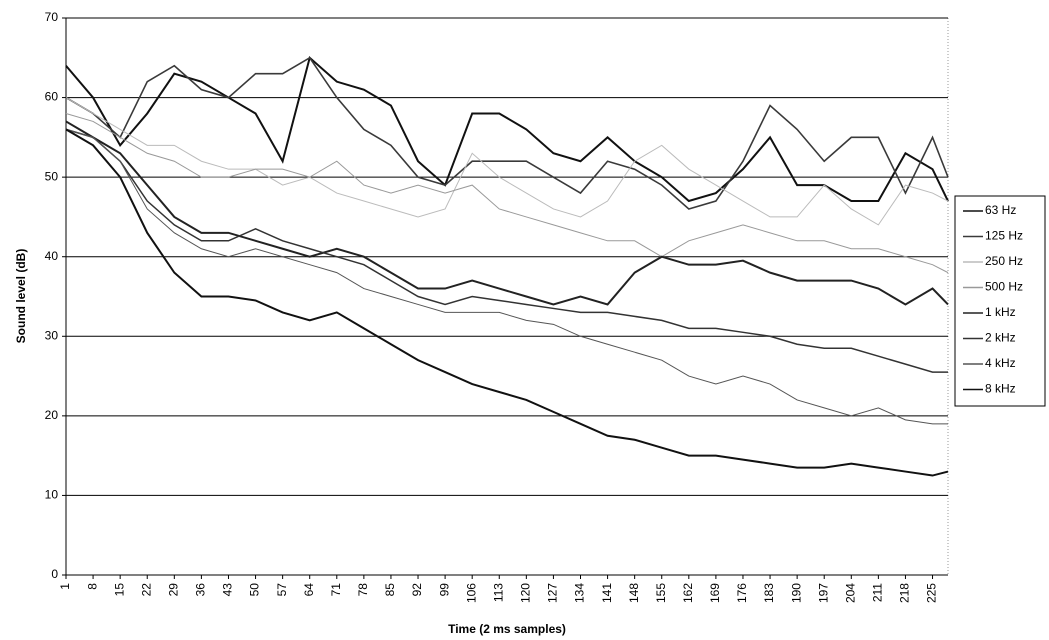 The image size is (1049, 640). Describe the element at coordinates (146, 590) in the screenshot. I see `x-tick-label: 22` at that location.